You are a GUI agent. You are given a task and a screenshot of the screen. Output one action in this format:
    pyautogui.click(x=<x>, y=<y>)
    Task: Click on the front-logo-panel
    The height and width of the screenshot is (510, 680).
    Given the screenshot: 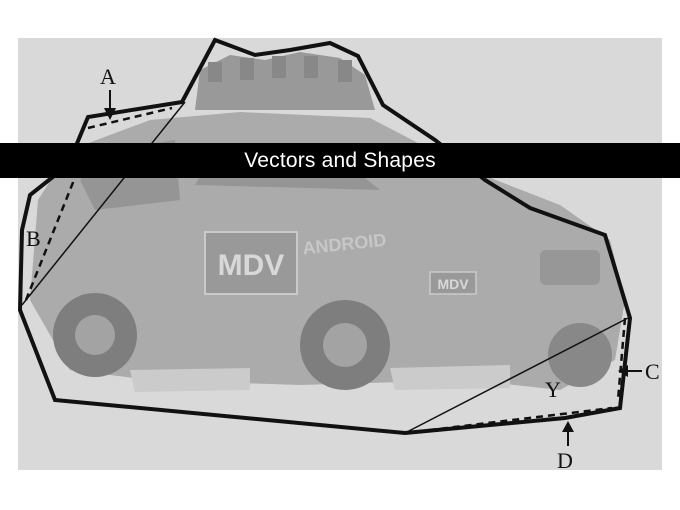 What is the action you would take?
    pyautogui.click(x=453, y=283)
    